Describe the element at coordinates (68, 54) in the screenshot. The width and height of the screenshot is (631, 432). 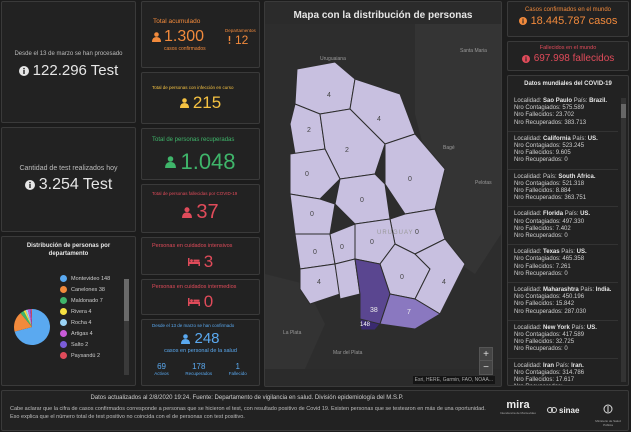
I see `processed-caption: Desde el 13 de marzo se han procesado` at that location.